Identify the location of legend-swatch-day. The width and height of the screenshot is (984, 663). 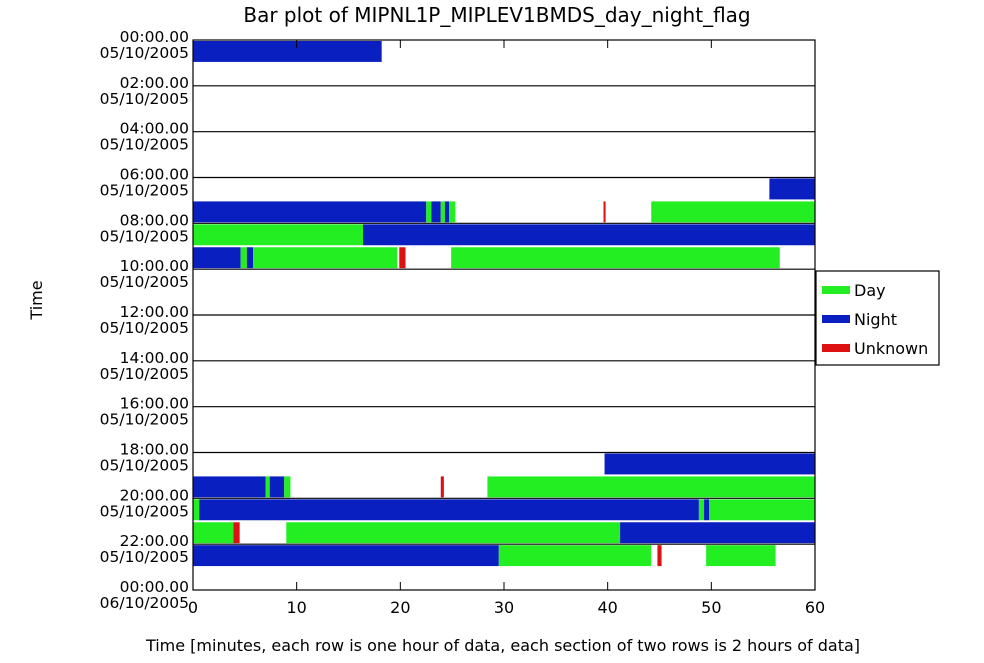
(836, 290).